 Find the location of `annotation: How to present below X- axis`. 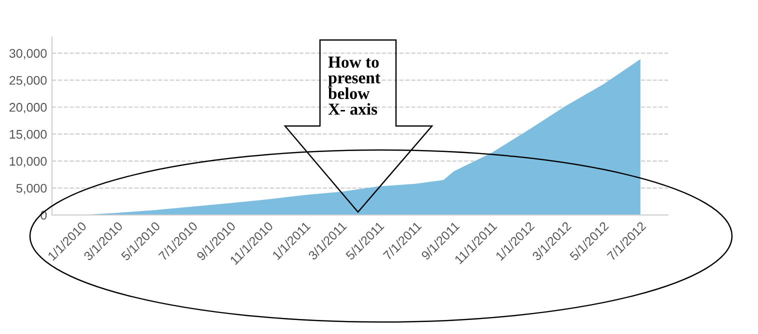

annotation: How to present below X- axis is located at coordinates (354, 85).